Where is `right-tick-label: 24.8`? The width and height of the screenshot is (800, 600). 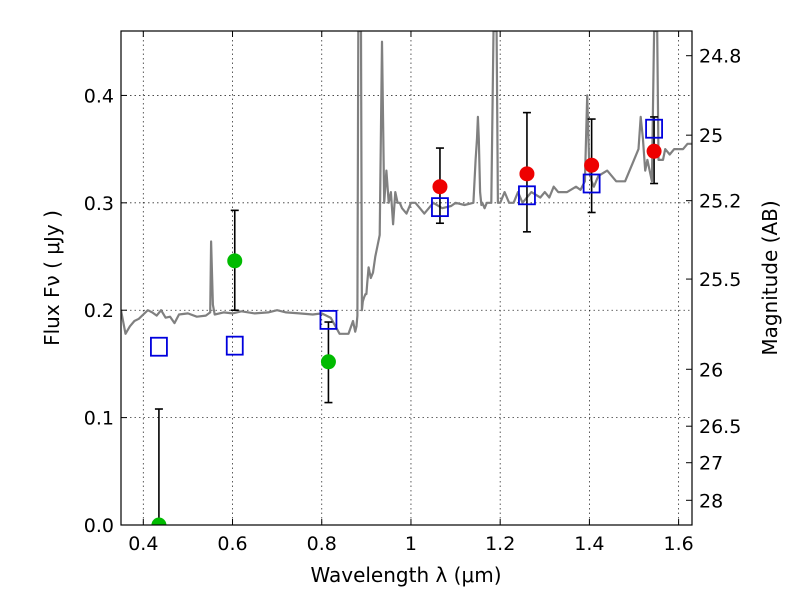 right-tick-label: 24.8 is located at coordinates (720, 57).